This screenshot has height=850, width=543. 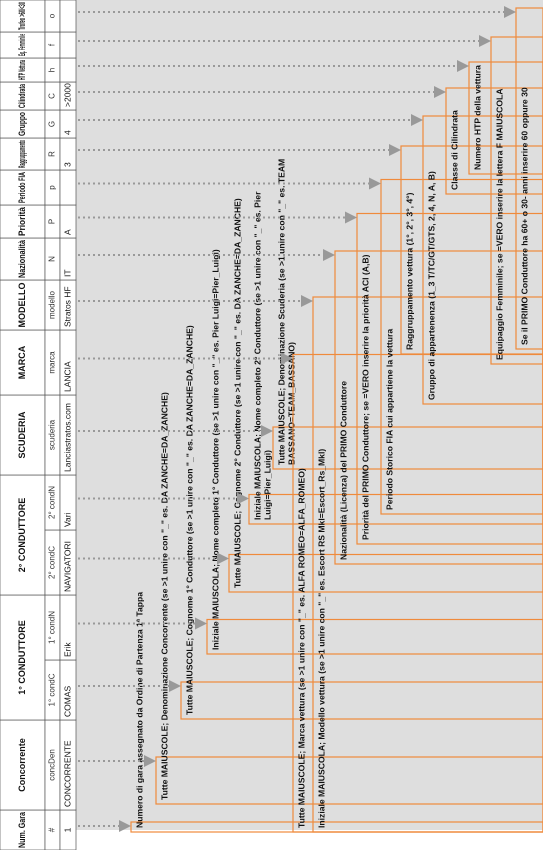 What do you see at coordinates (22, 535) in the screenshot?
I see `header-label: 2° CONDUTTORE` at bounding box center [22, 535].